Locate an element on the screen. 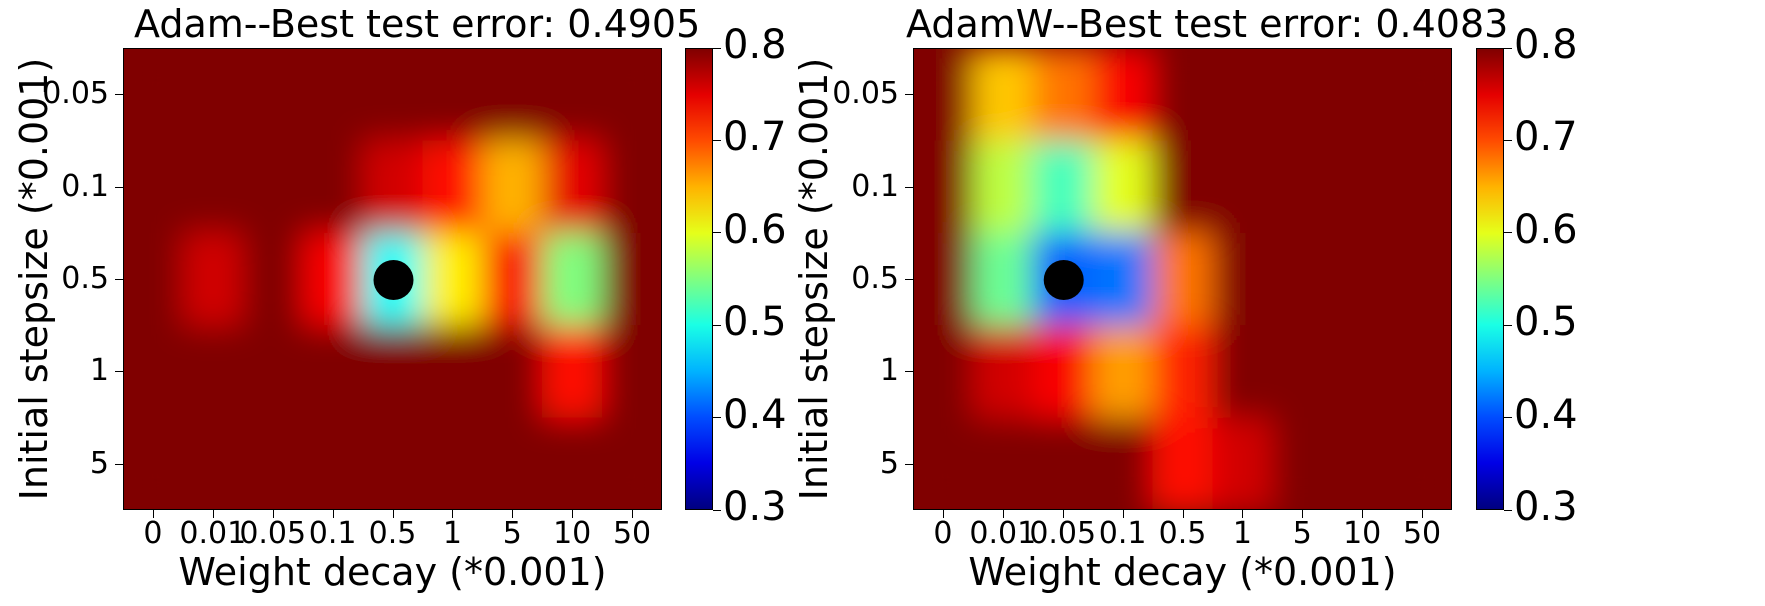  colorbar-tick-label: 0.7 is located at coordinates (1546, 137).